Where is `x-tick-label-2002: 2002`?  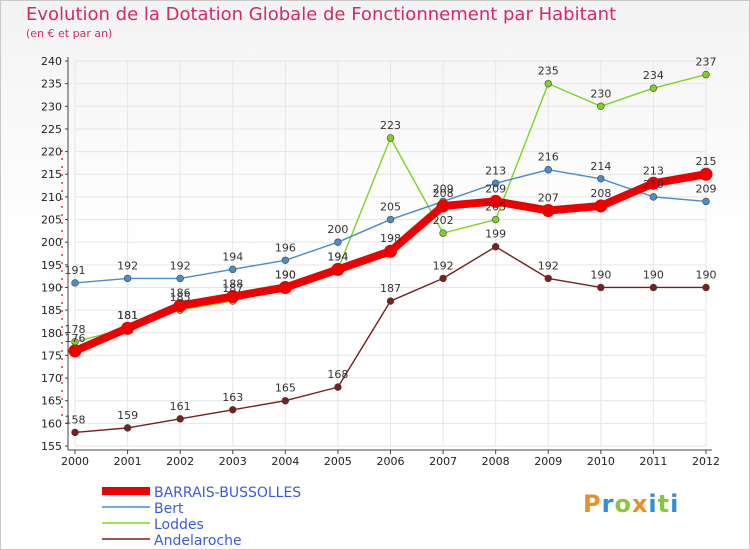 x-tick-label-2002: 2002 is located at coordinates (180, 461).